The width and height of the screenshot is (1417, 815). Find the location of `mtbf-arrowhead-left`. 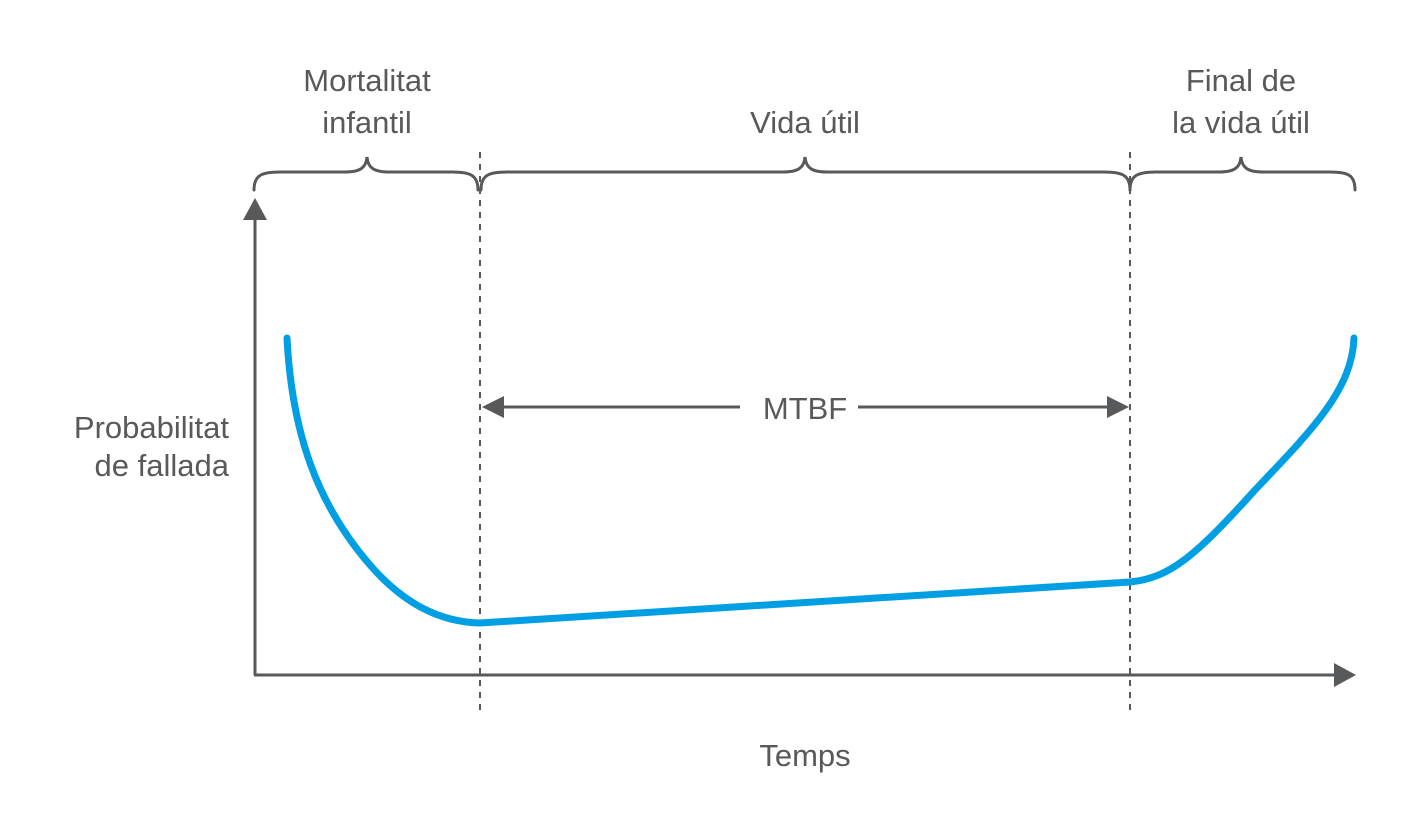

mtbf-arrowhead-left is located at coordinates (493, 407).